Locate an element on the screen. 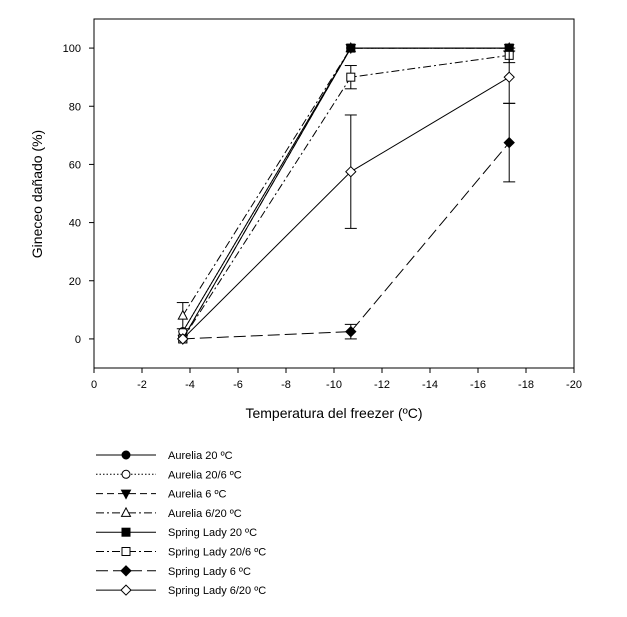 The image size is (627, 617). legend-label: Aurelia 20/6 ºC is located at coordinates (205, 475).